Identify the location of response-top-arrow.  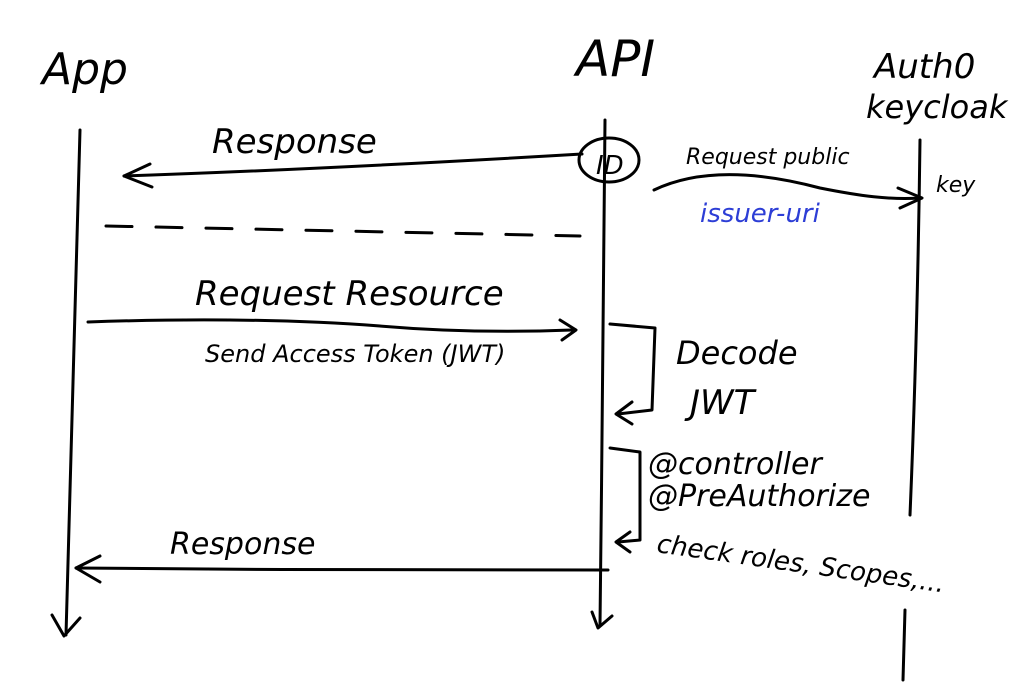
(353, 165).